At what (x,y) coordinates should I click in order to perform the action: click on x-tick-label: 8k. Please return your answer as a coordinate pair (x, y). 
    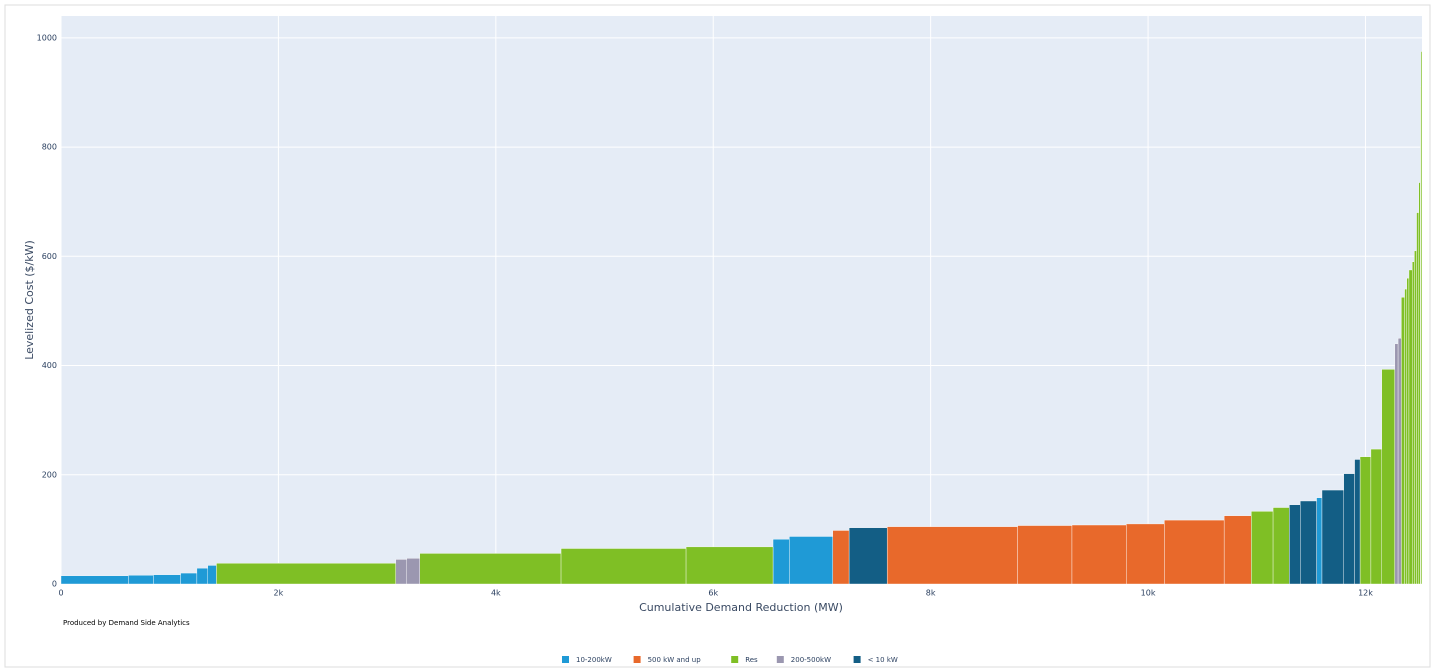
    Looking at the image, I should click on (931, 593).